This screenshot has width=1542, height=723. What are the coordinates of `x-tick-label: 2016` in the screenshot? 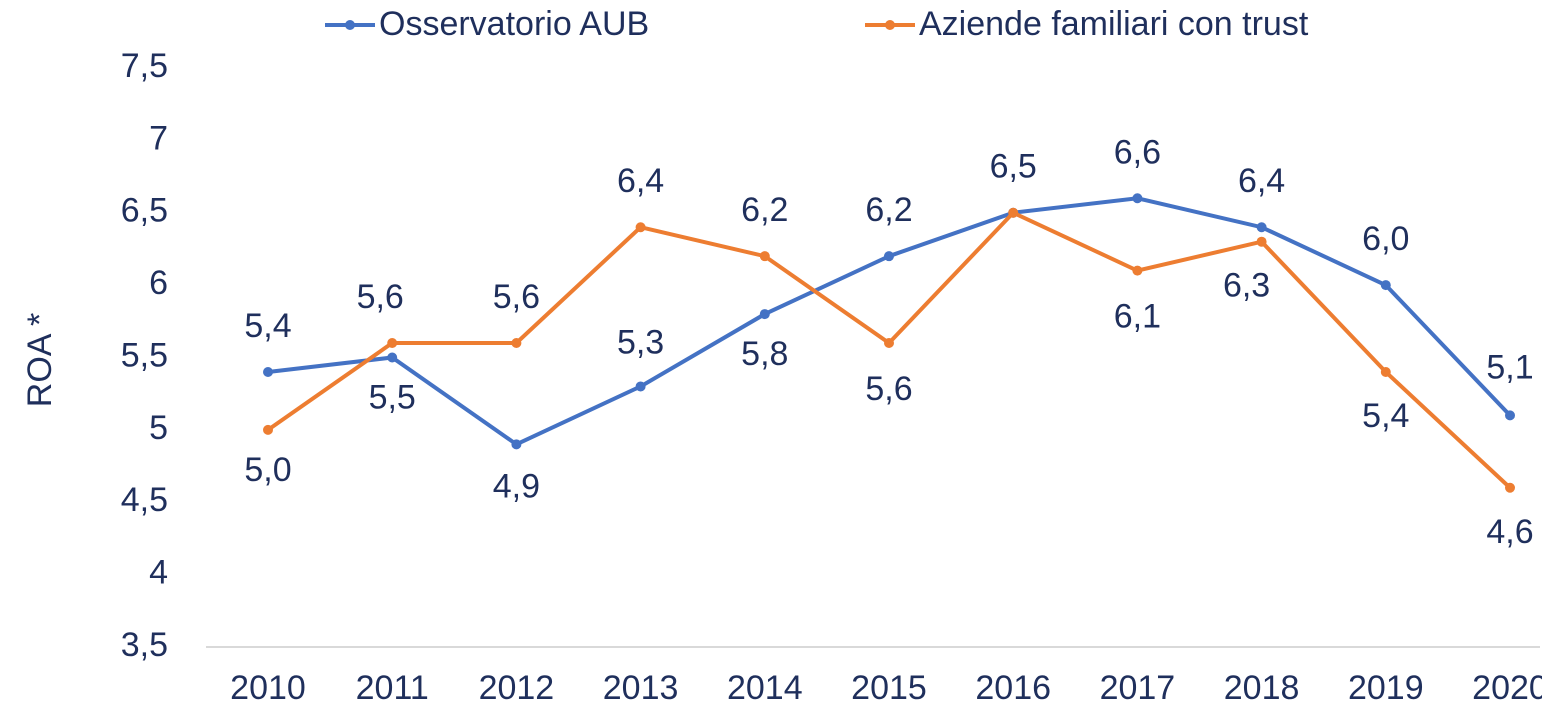 It's located at (1013, 688).